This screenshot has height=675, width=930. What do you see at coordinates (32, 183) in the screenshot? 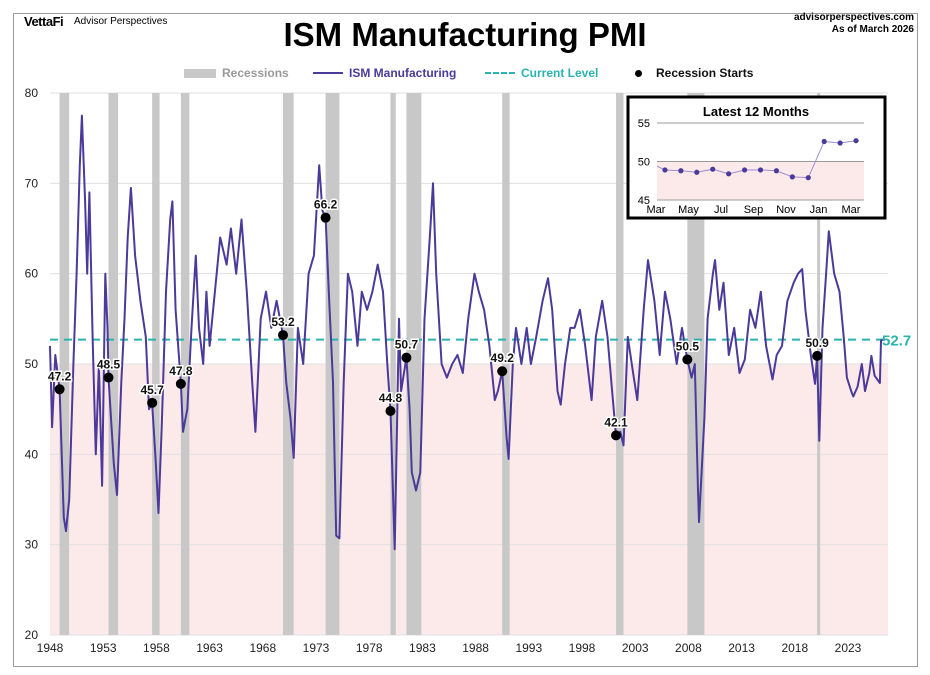
I see `y-tick-label: 70` at bounding box center [32, 183].